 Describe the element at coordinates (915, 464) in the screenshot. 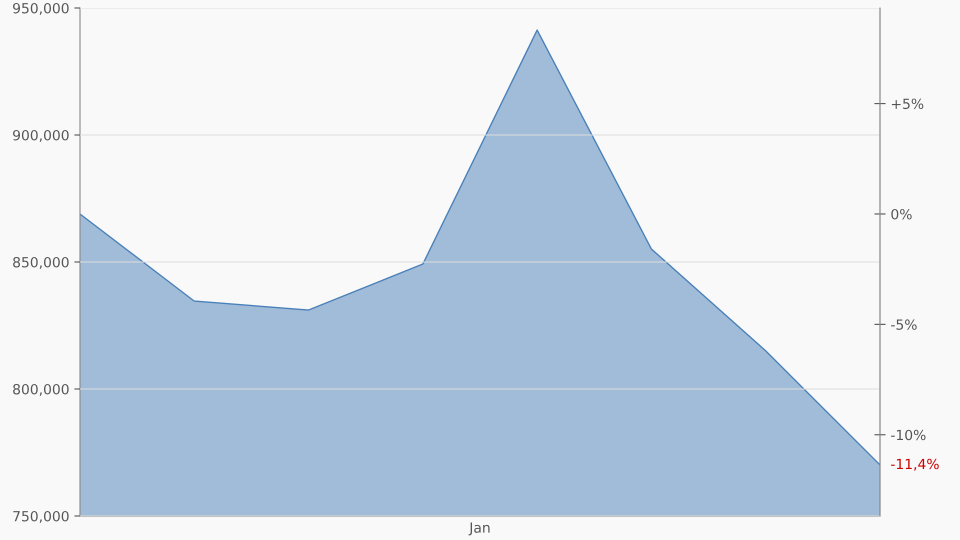

I see `text: -11,4%` at that location.